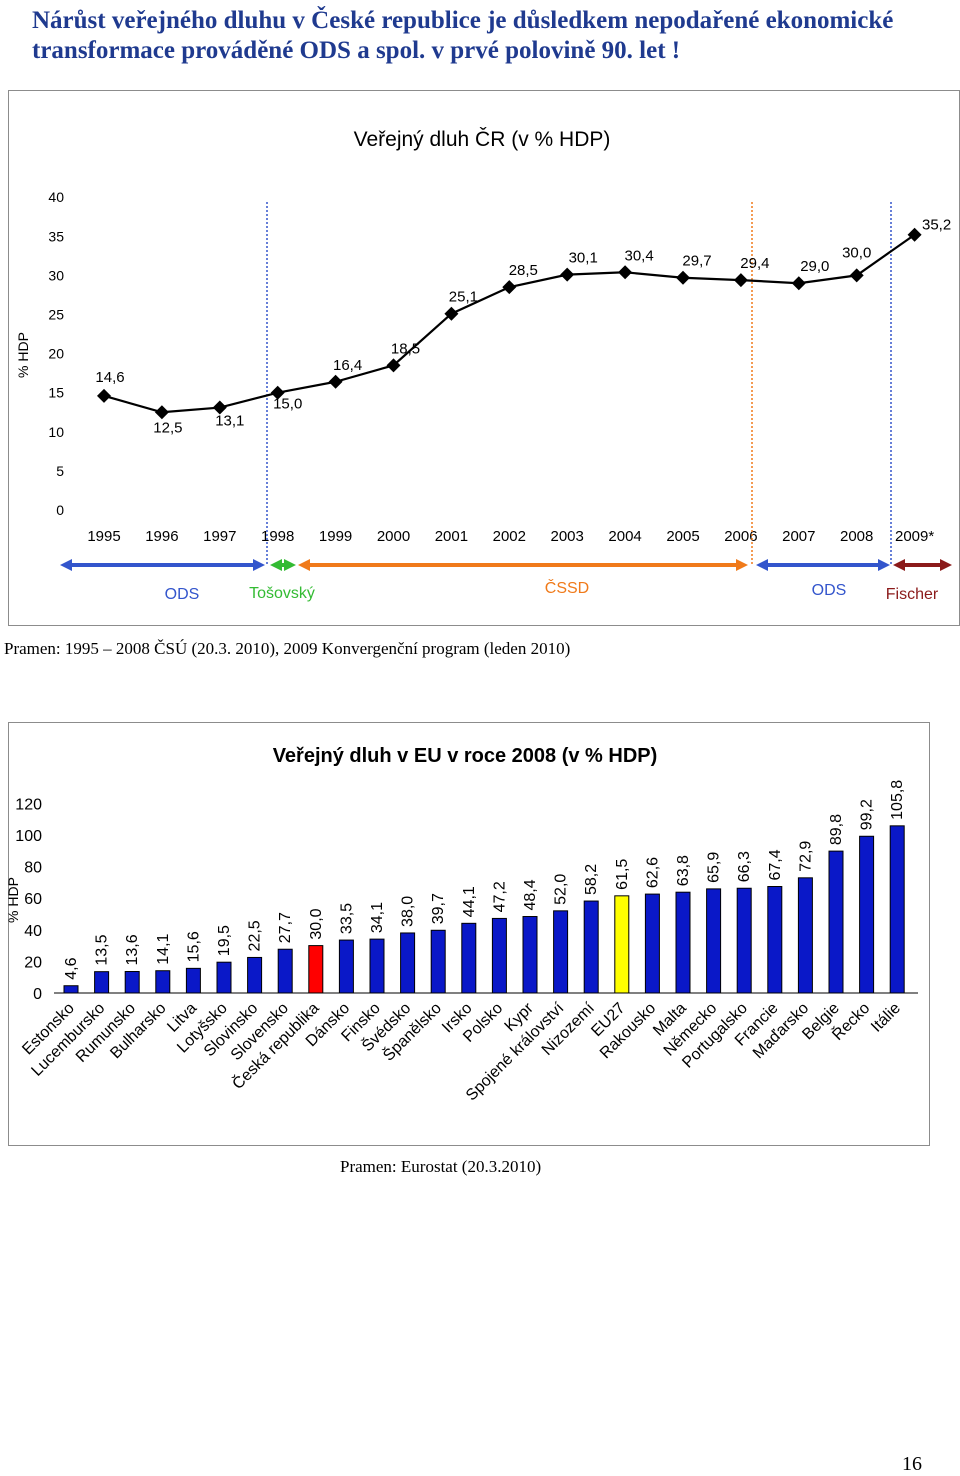 The image size is (960, 1476). I want to click on bar-data-label: 105,8, so click(897, 800).